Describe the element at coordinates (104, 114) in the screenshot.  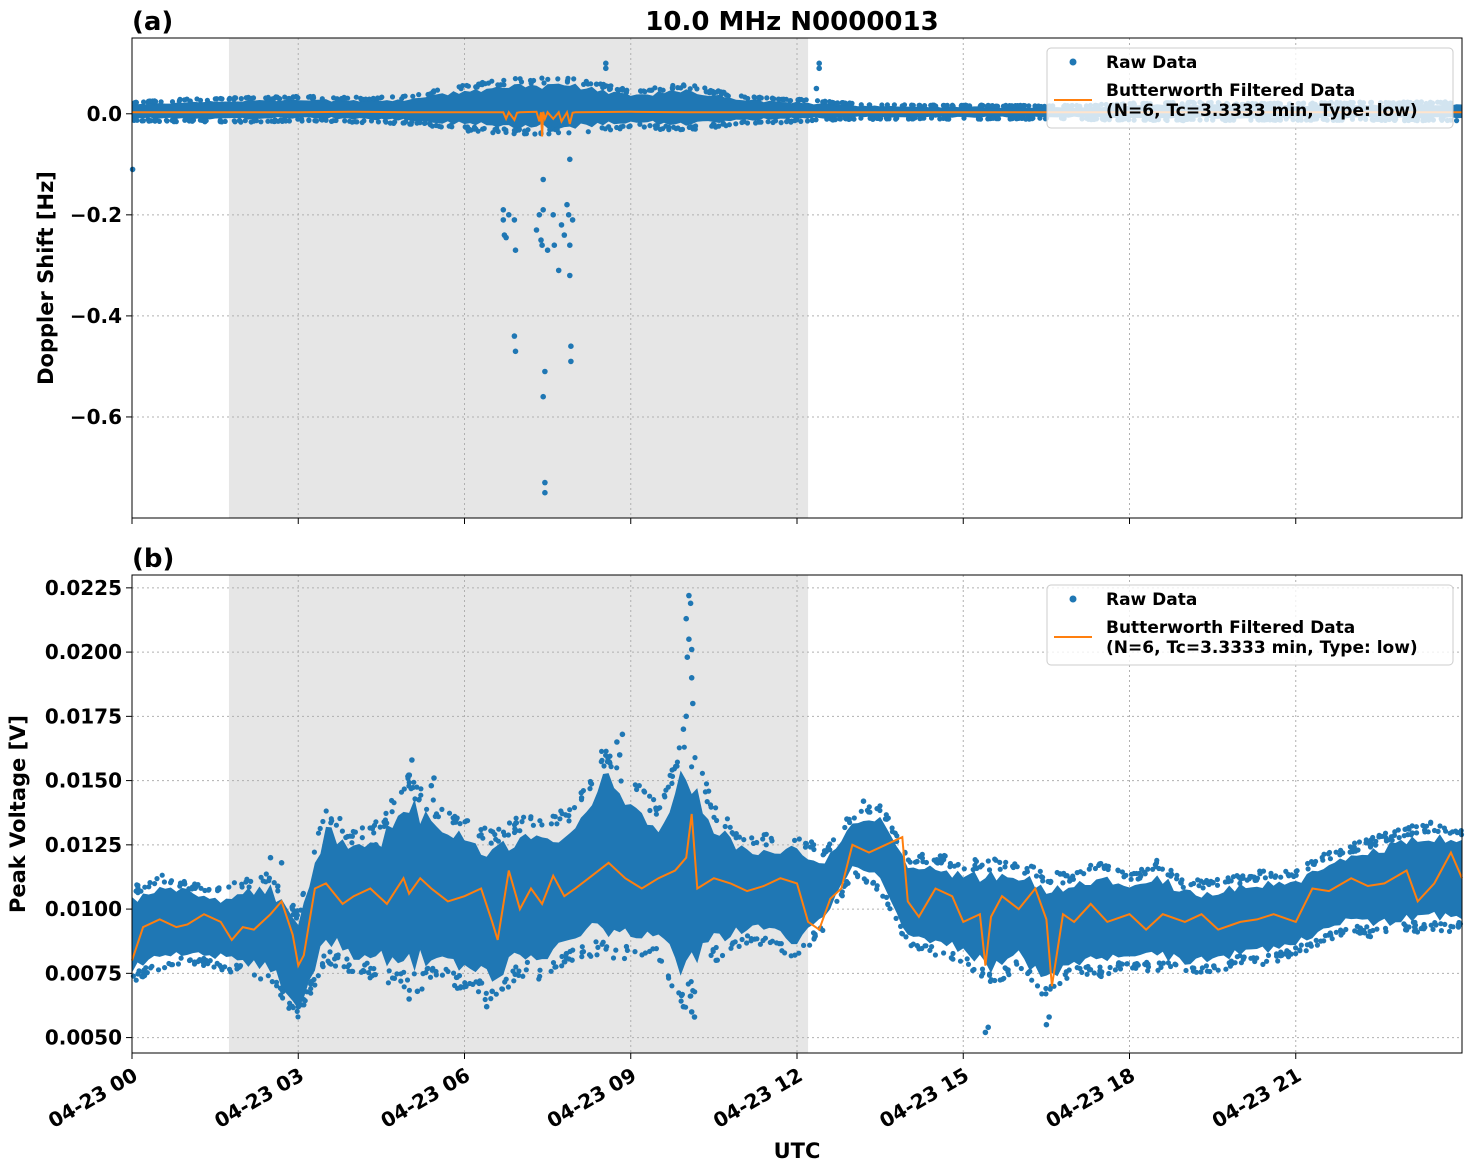
I see `y-tick-label: 0.0` at that location.